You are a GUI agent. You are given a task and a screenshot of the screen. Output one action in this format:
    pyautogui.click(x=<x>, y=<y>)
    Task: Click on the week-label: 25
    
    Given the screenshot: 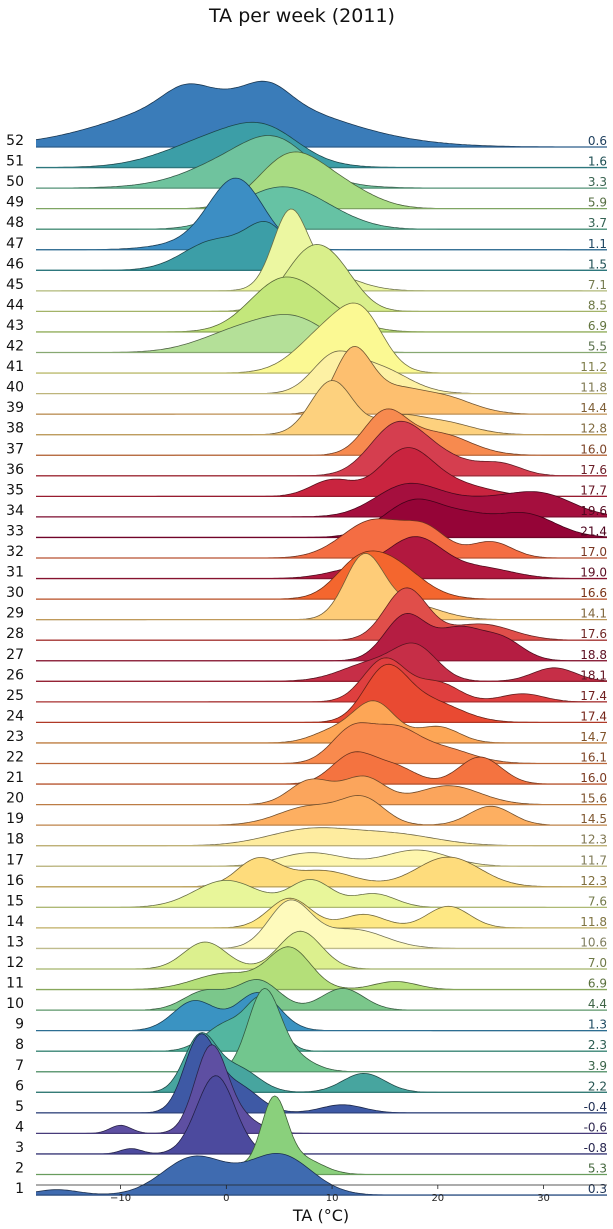 What is the action you would take?
    pyautogui.click(x=15, y=696)
    